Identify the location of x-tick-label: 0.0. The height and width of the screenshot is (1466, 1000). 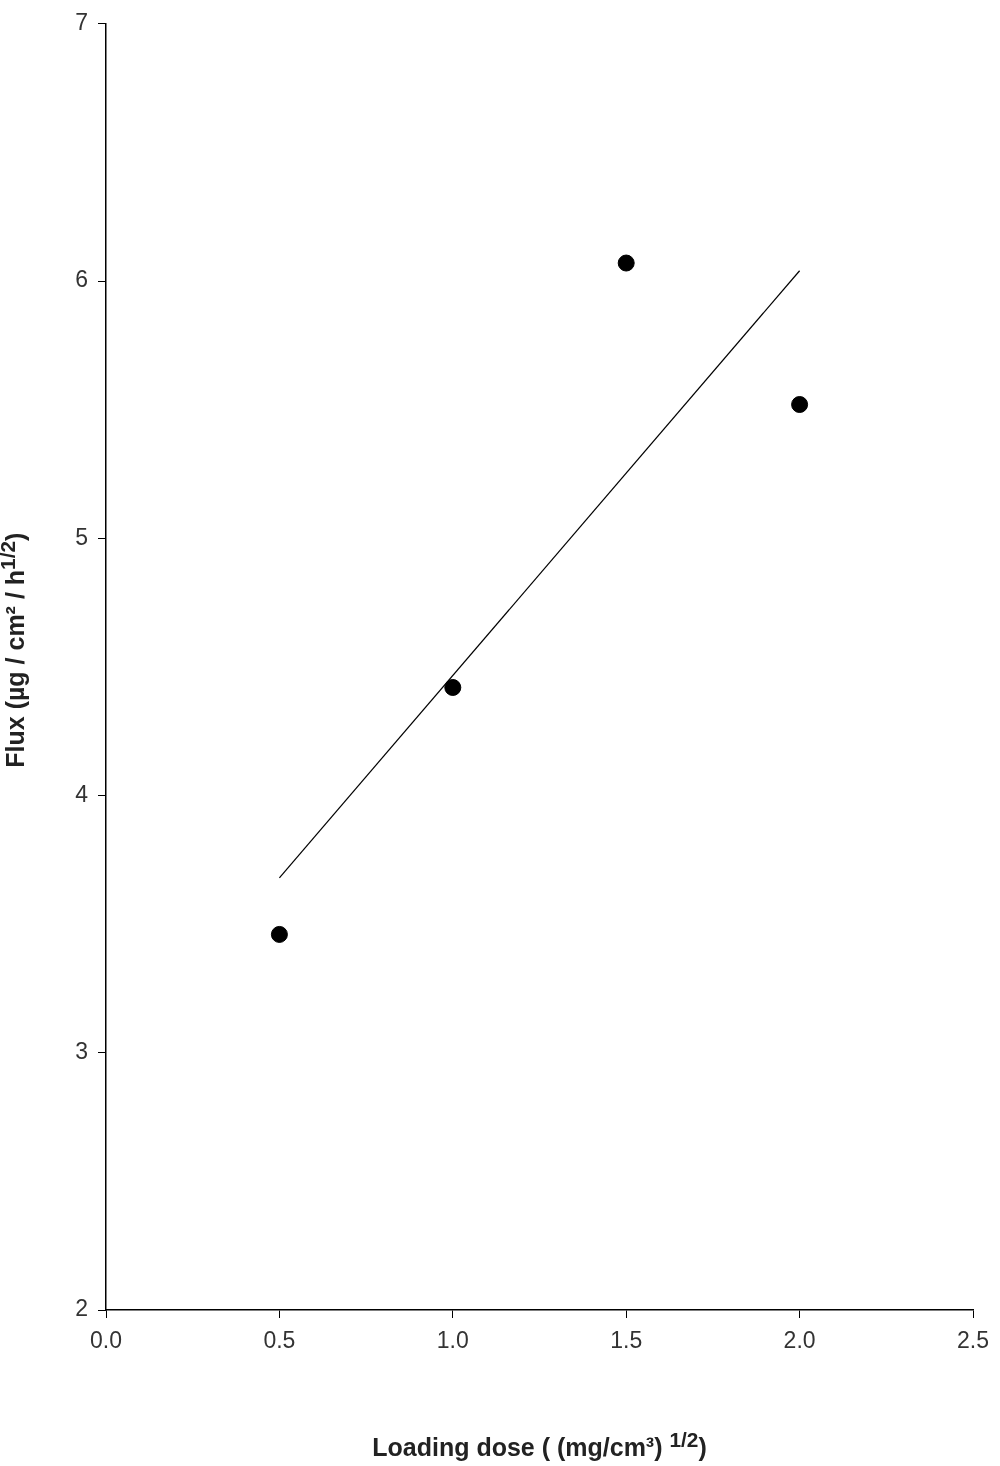
(106, 1340).